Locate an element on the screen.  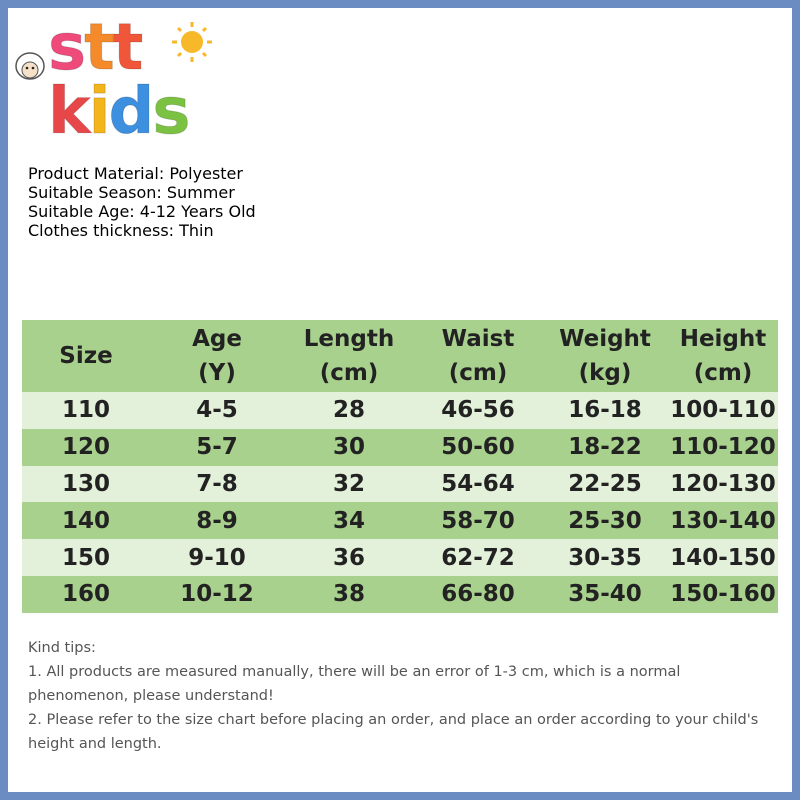
table-cell: 54-64 is located at coordinates (478, 484).